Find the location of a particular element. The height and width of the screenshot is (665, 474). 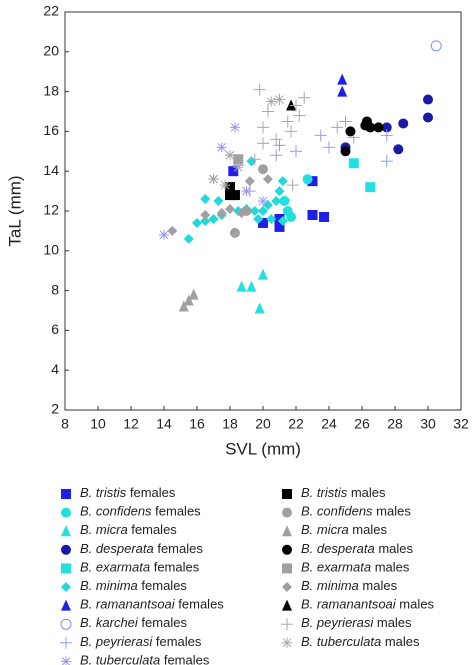

x-tick-label: 14 is located at coordinates (164, 424).